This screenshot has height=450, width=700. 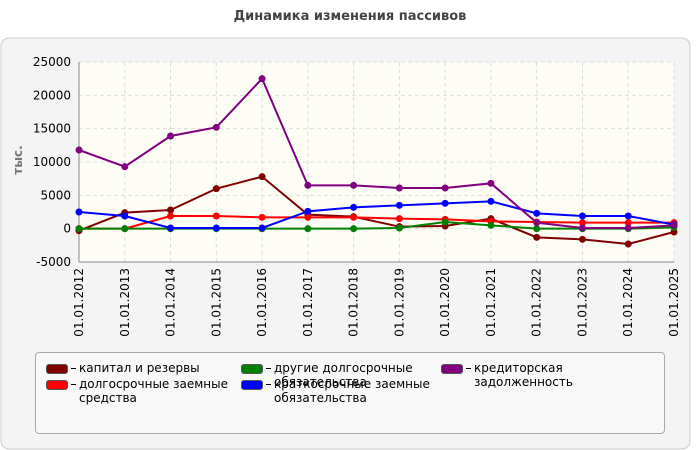 I want to click on legend-label: краткосрочные заемные обязательства, so click(x=352, y=391).